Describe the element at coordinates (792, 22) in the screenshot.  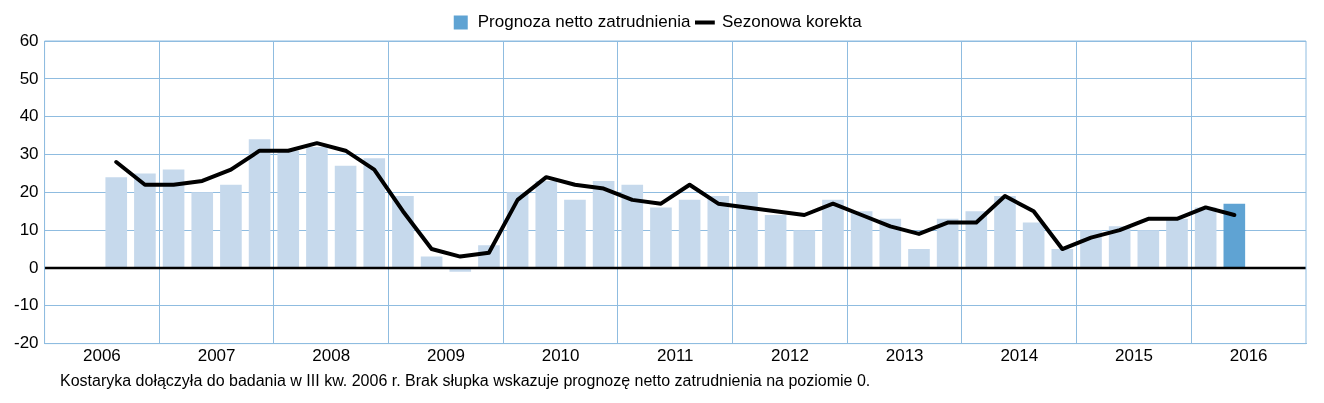
I see `legend-label: Sezonowa korekta` at that location.